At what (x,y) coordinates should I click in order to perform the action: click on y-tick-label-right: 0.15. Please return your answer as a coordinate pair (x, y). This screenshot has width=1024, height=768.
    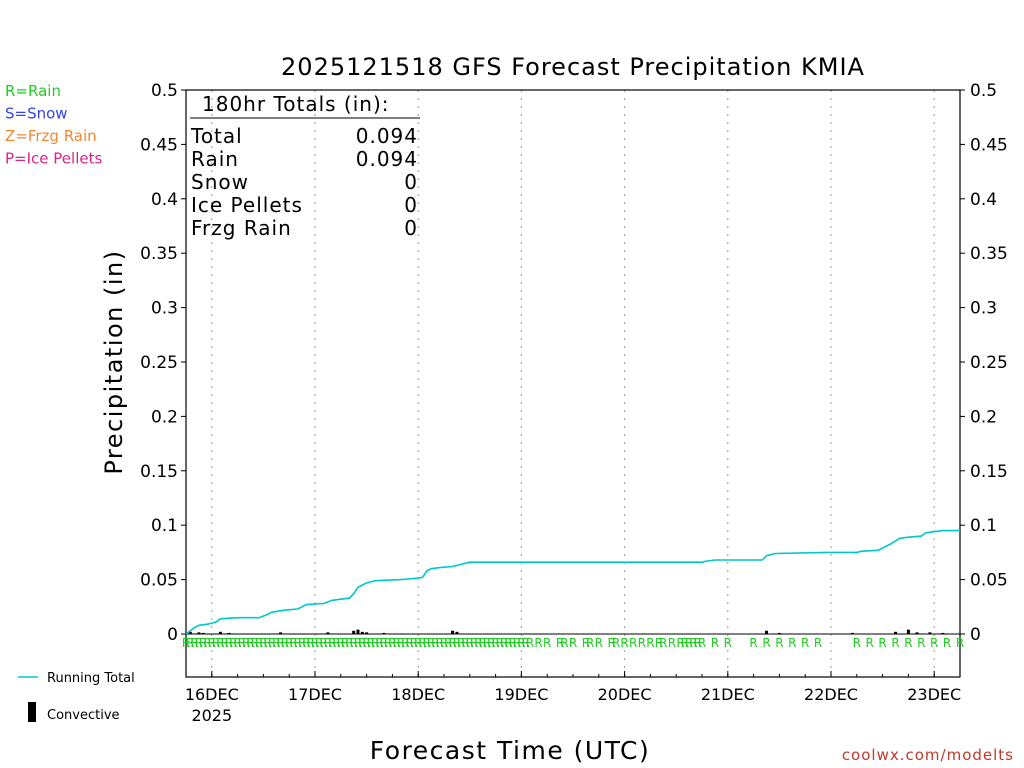
    Looking at the image, I should click on (989, 472).